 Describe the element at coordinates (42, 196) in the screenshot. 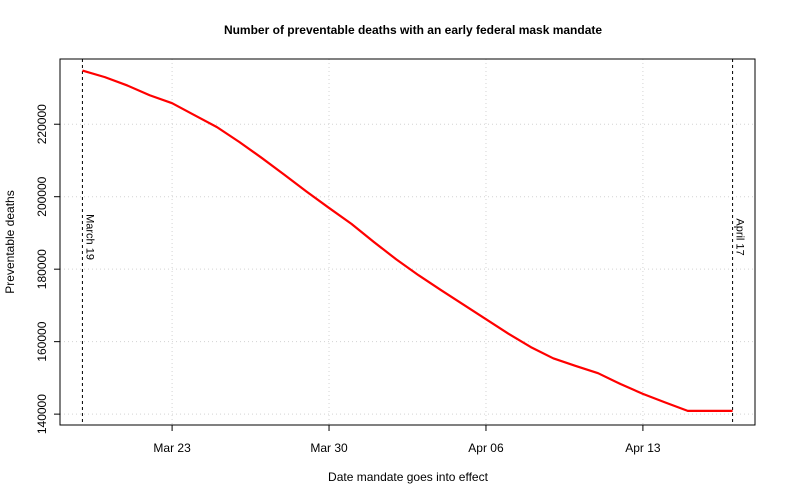

I see `y-tick-label: 200000` at that location.